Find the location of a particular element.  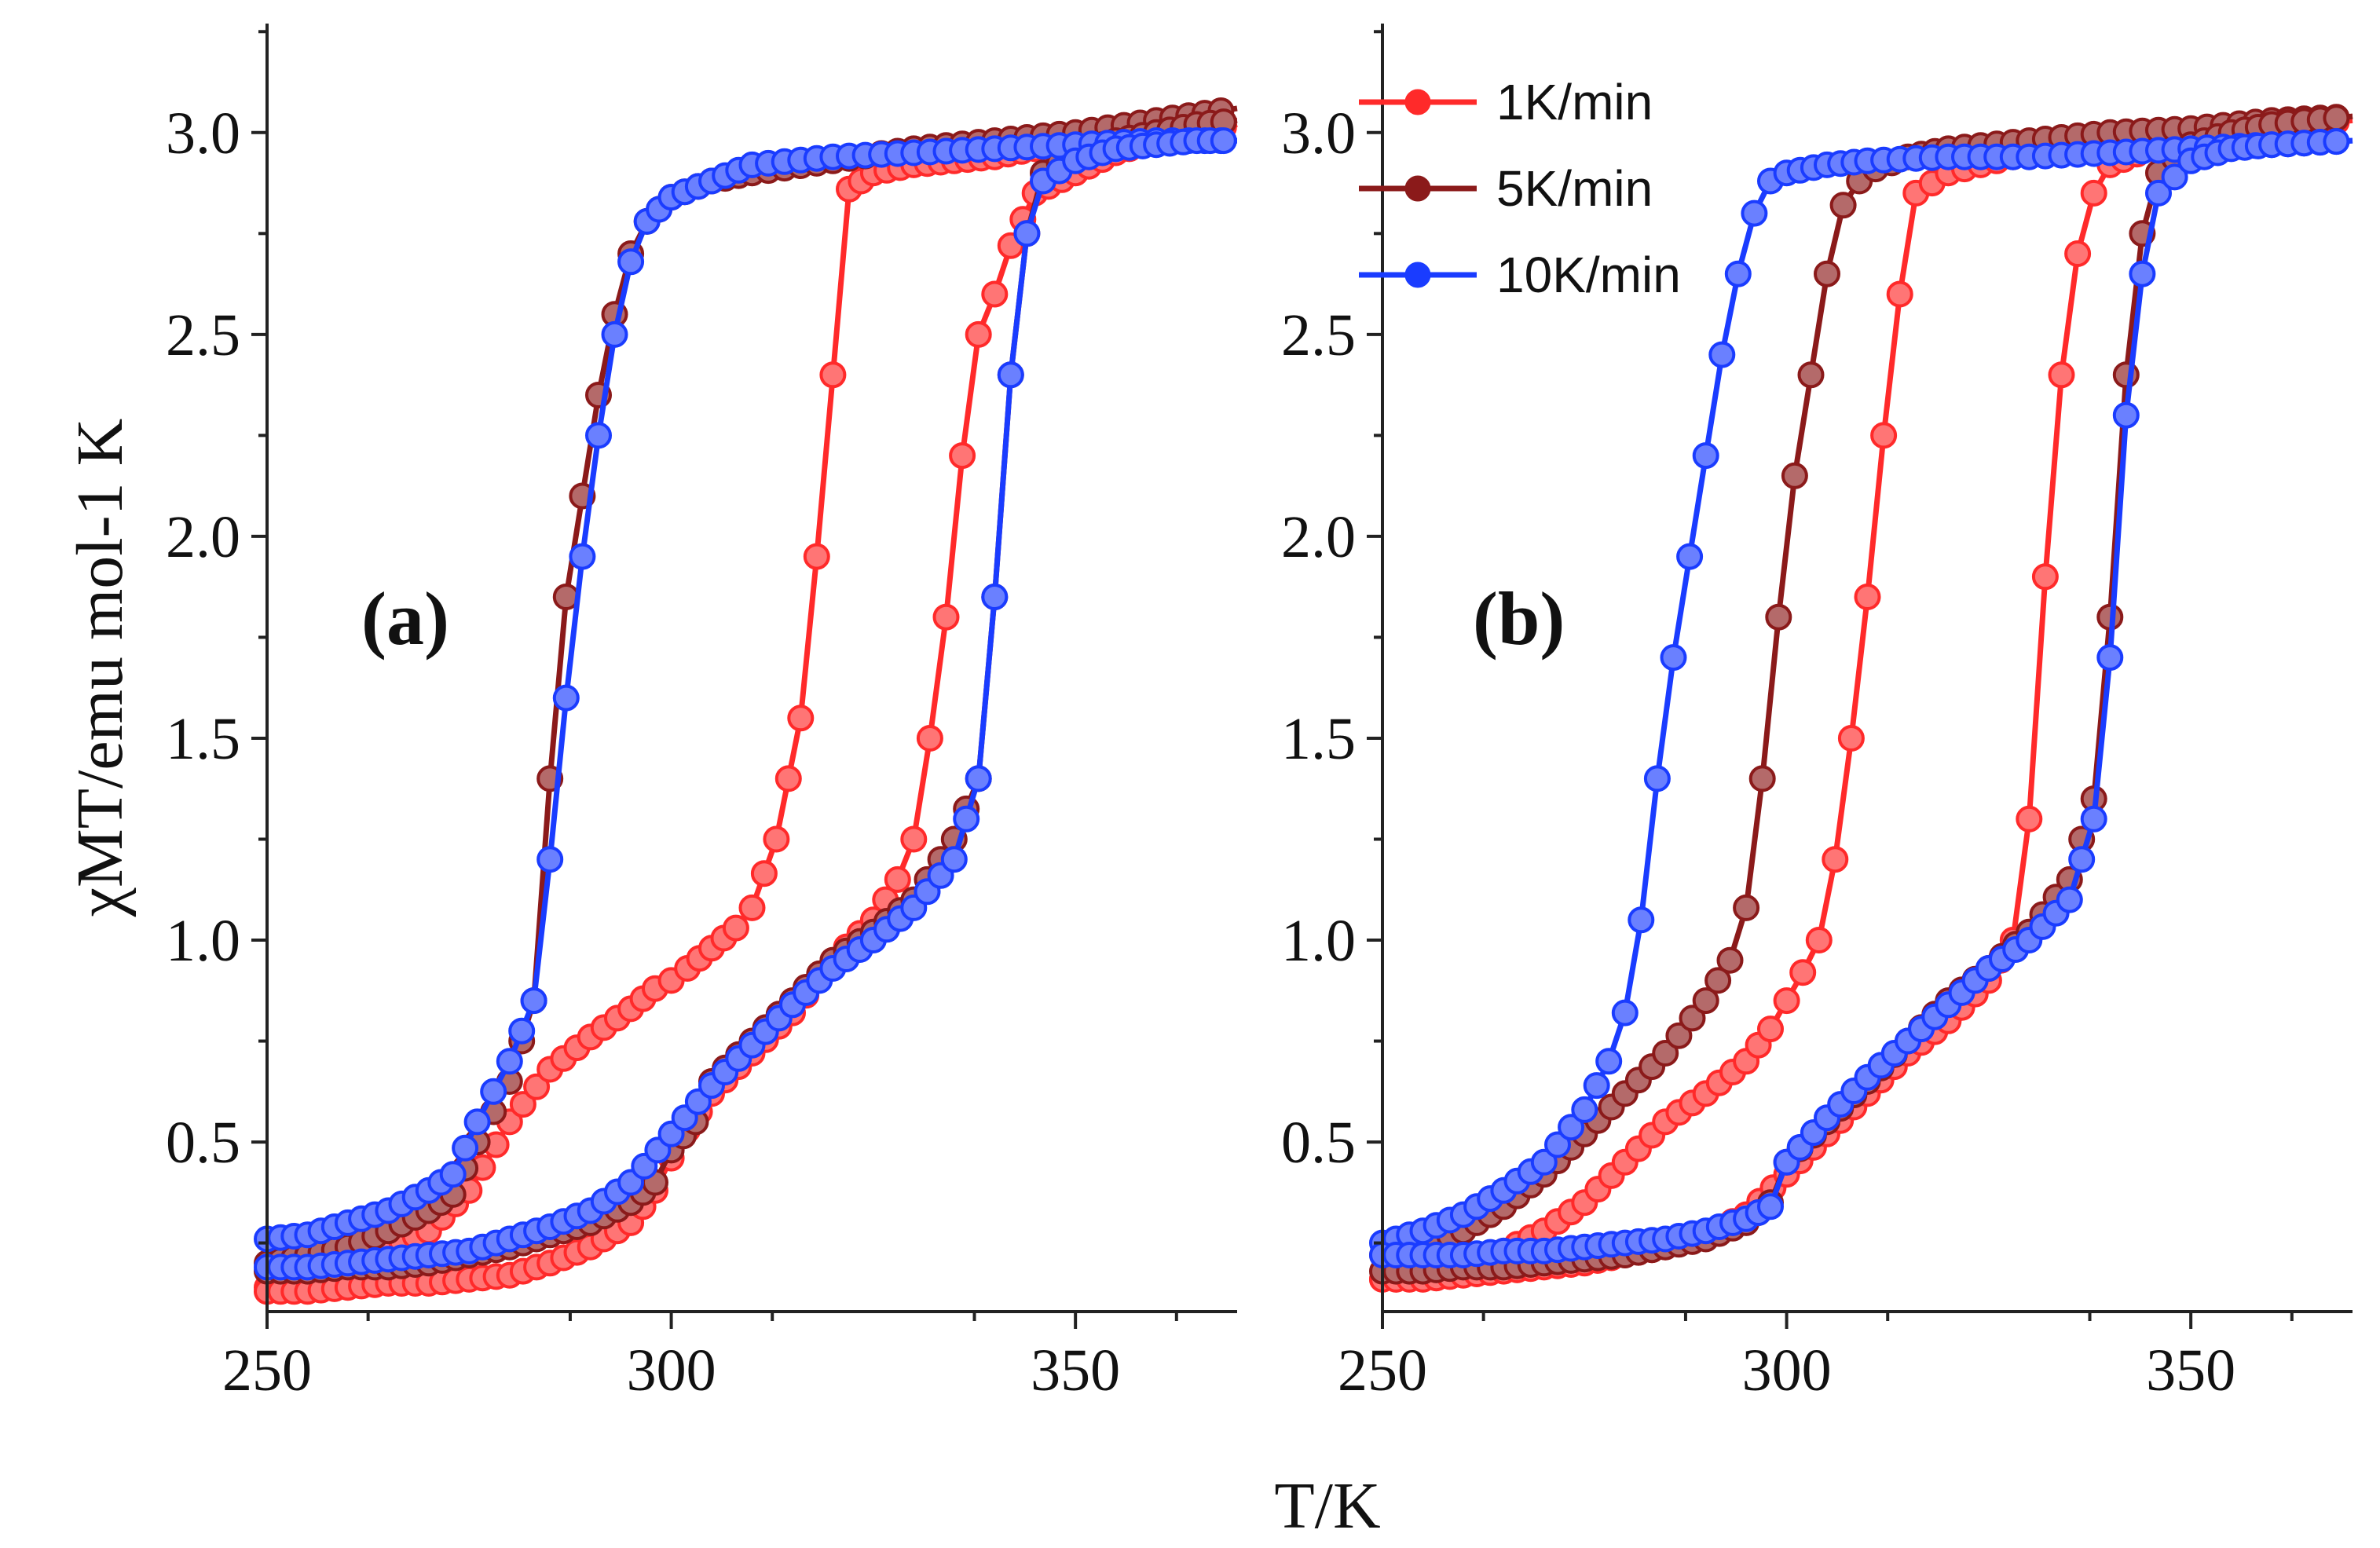

legend-marker-10k is located at coordinates (1417, 275).